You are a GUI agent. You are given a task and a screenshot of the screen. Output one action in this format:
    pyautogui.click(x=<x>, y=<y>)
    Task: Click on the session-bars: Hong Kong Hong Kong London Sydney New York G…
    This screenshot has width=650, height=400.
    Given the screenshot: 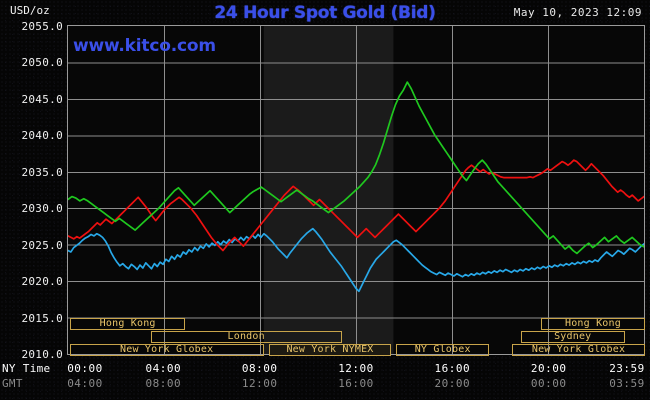 What is the action you would take?
    pyautogui.click(x=356, y=338)
    